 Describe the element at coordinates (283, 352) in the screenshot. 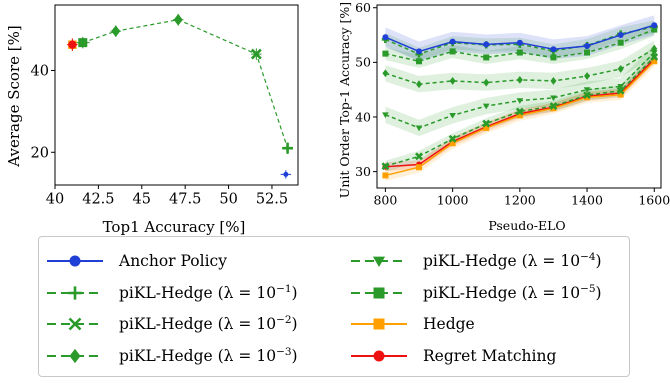

I see `legend-label-exponent: −3` at that location.